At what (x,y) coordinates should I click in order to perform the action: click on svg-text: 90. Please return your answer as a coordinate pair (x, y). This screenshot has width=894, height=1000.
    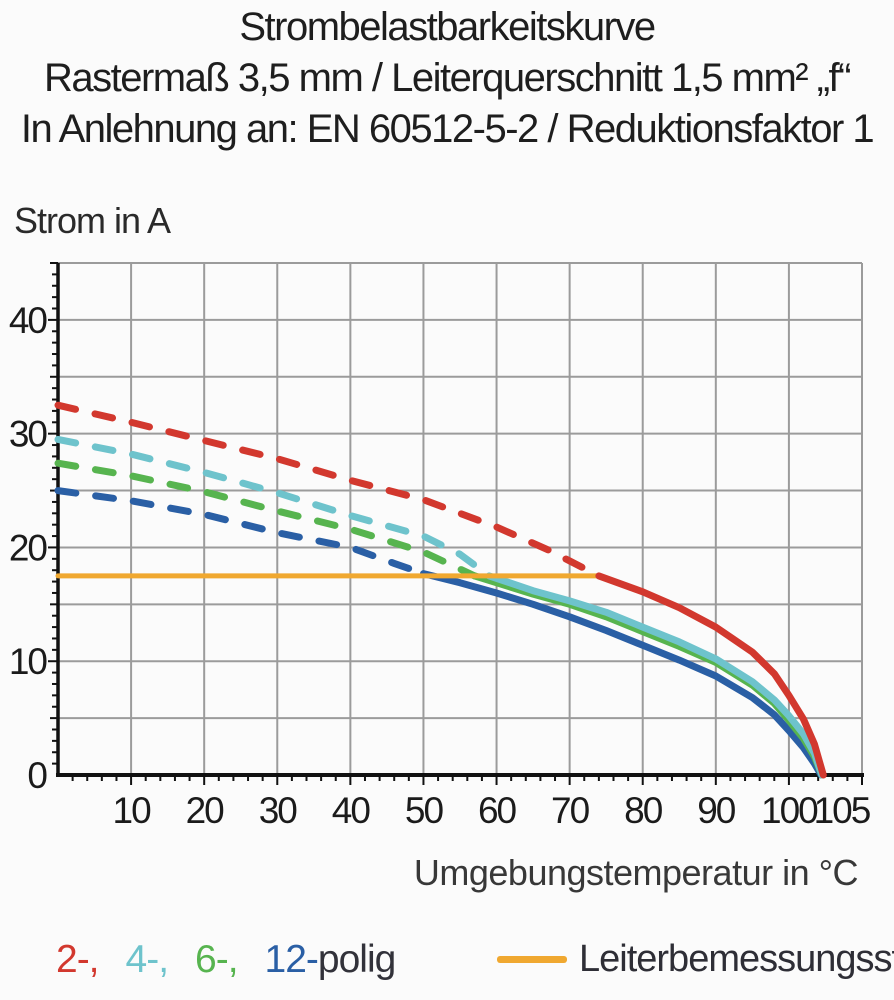
    Looking at the image, I should click on (716, 810).